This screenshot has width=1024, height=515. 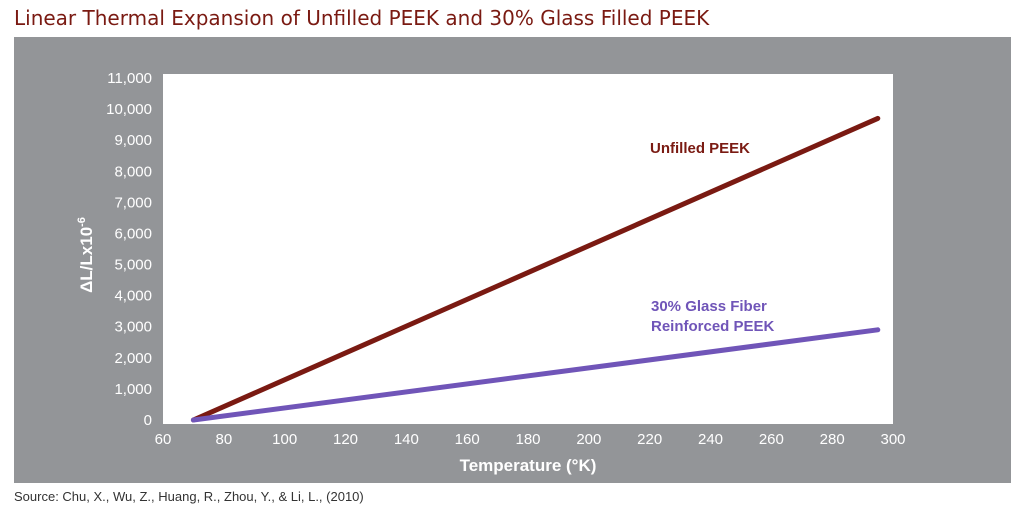 I want to click on x-tick-label: 140, so click(x=406, y=439).